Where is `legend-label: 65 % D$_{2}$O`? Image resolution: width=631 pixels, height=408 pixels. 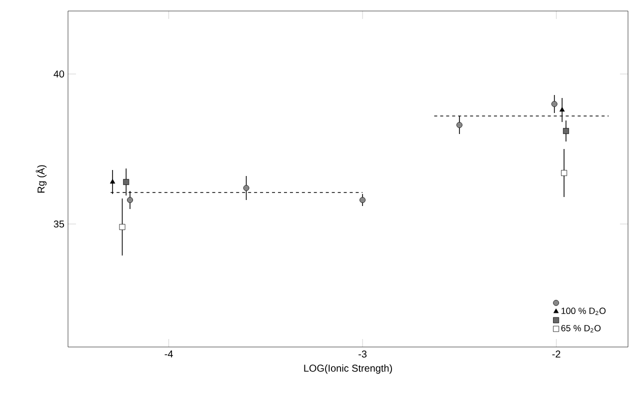
legend-label: 65 % D$_{2}$O is located at coordinates (581, 328).